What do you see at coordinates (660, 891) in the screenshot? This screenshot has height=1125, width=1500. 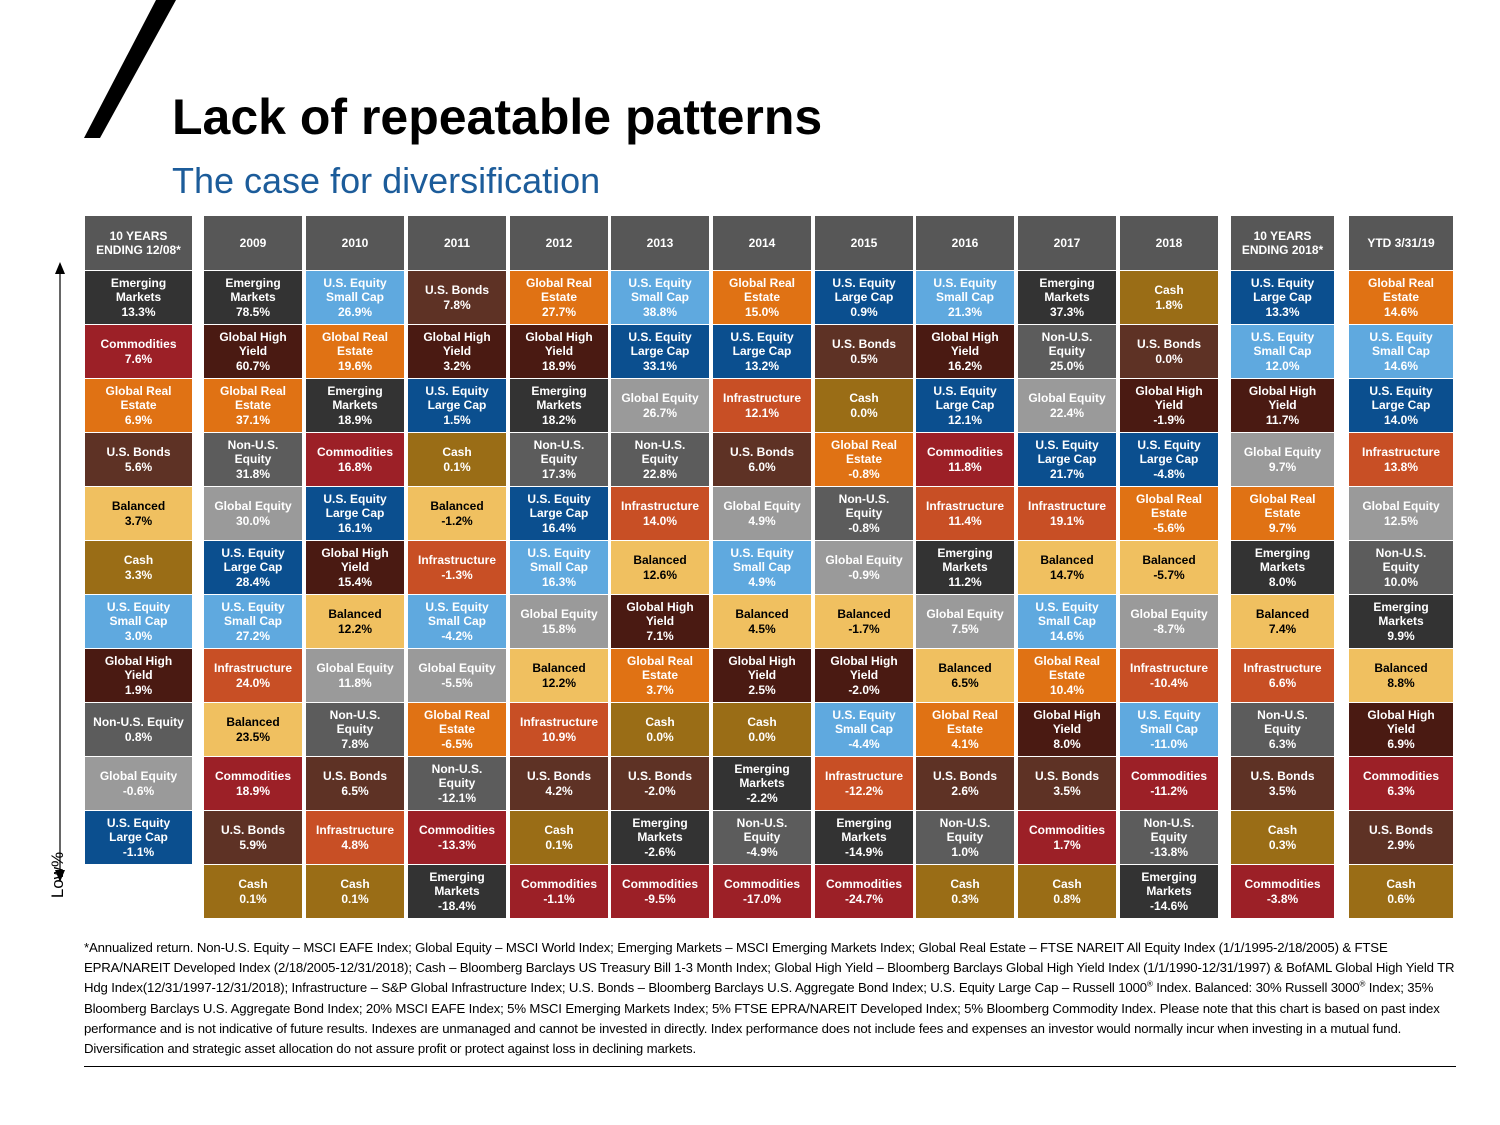 I see `cell-commodities: Commodities -9.5%` at bounding box center [660, 891].